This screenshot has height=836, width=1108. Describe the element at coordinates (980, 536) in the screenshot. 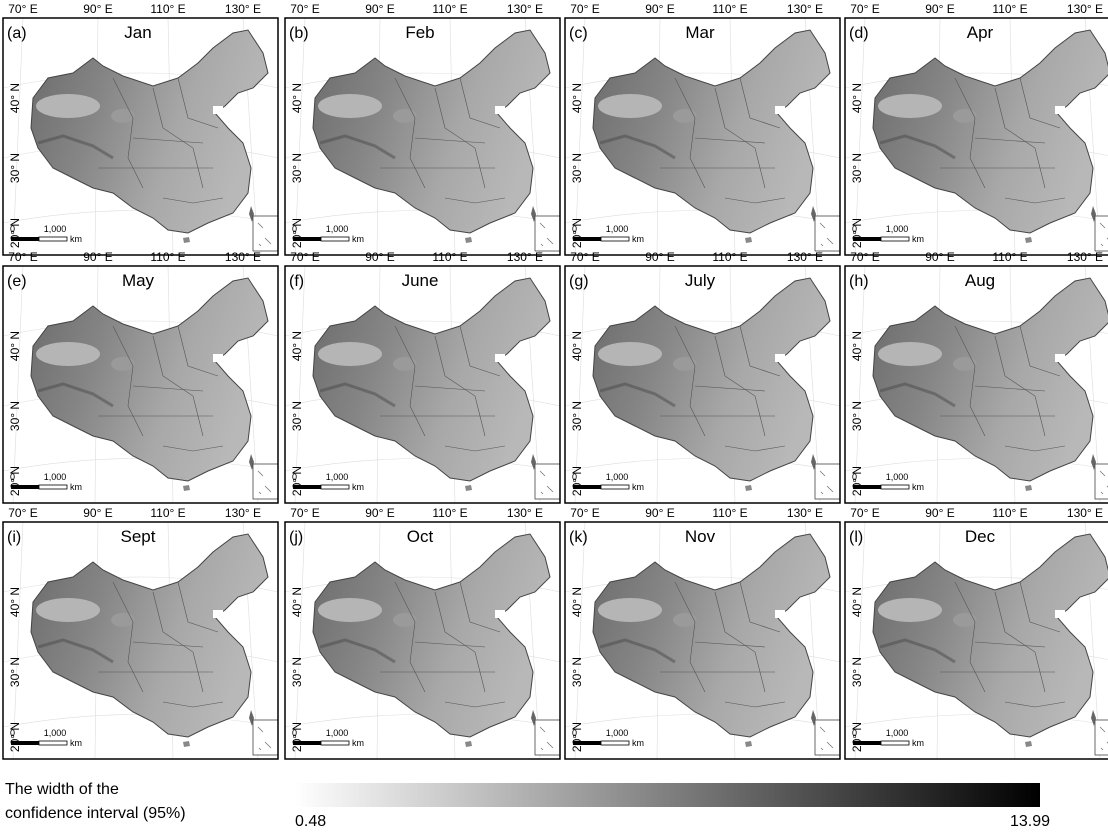

I see `panel-month: Dec` at that location.